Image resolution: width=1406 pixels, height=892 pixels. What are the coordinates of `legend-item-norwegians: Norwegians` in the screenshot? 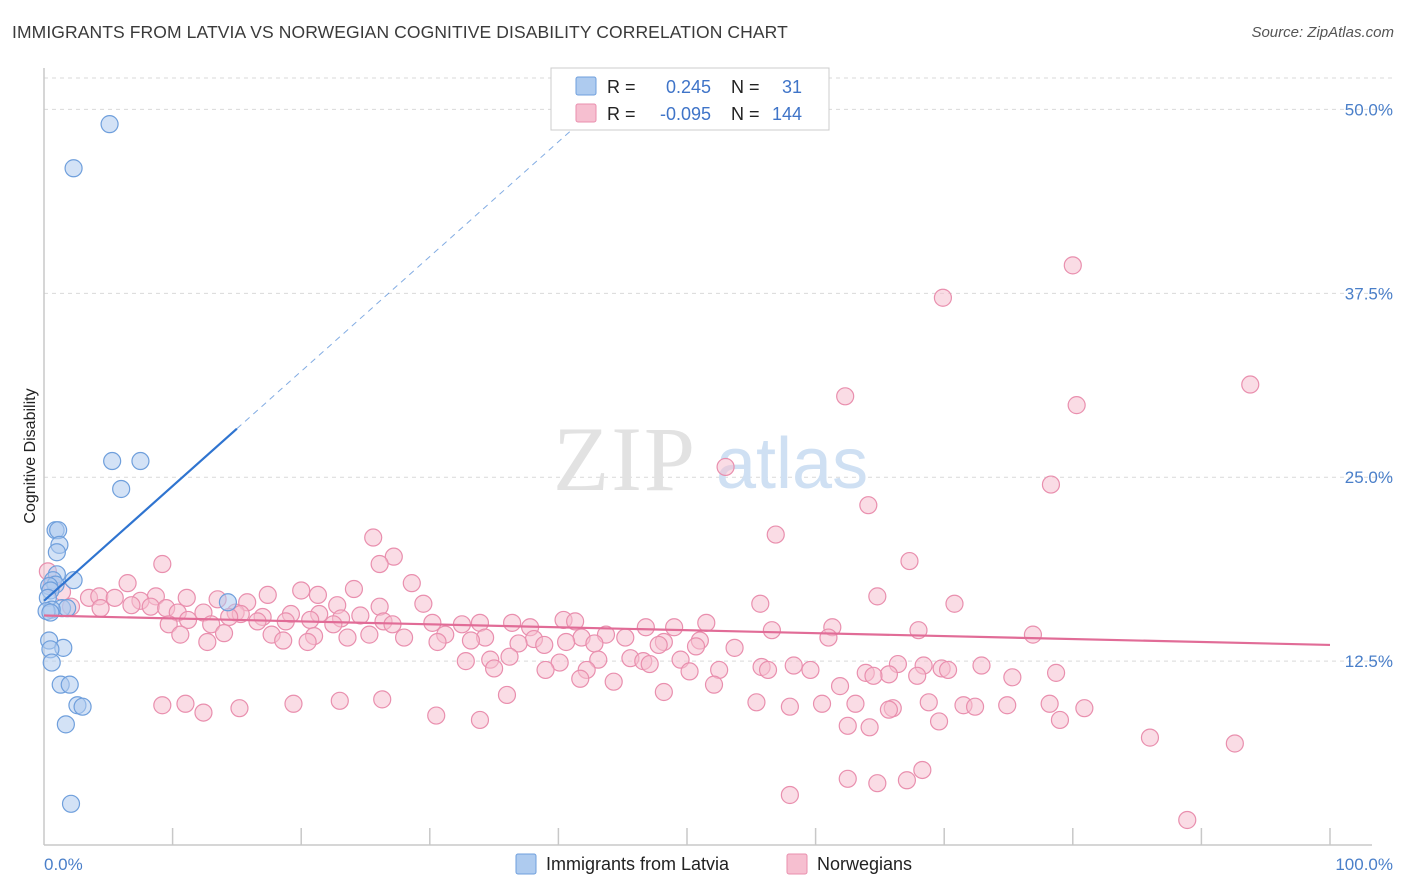 It's located at (849, 864).